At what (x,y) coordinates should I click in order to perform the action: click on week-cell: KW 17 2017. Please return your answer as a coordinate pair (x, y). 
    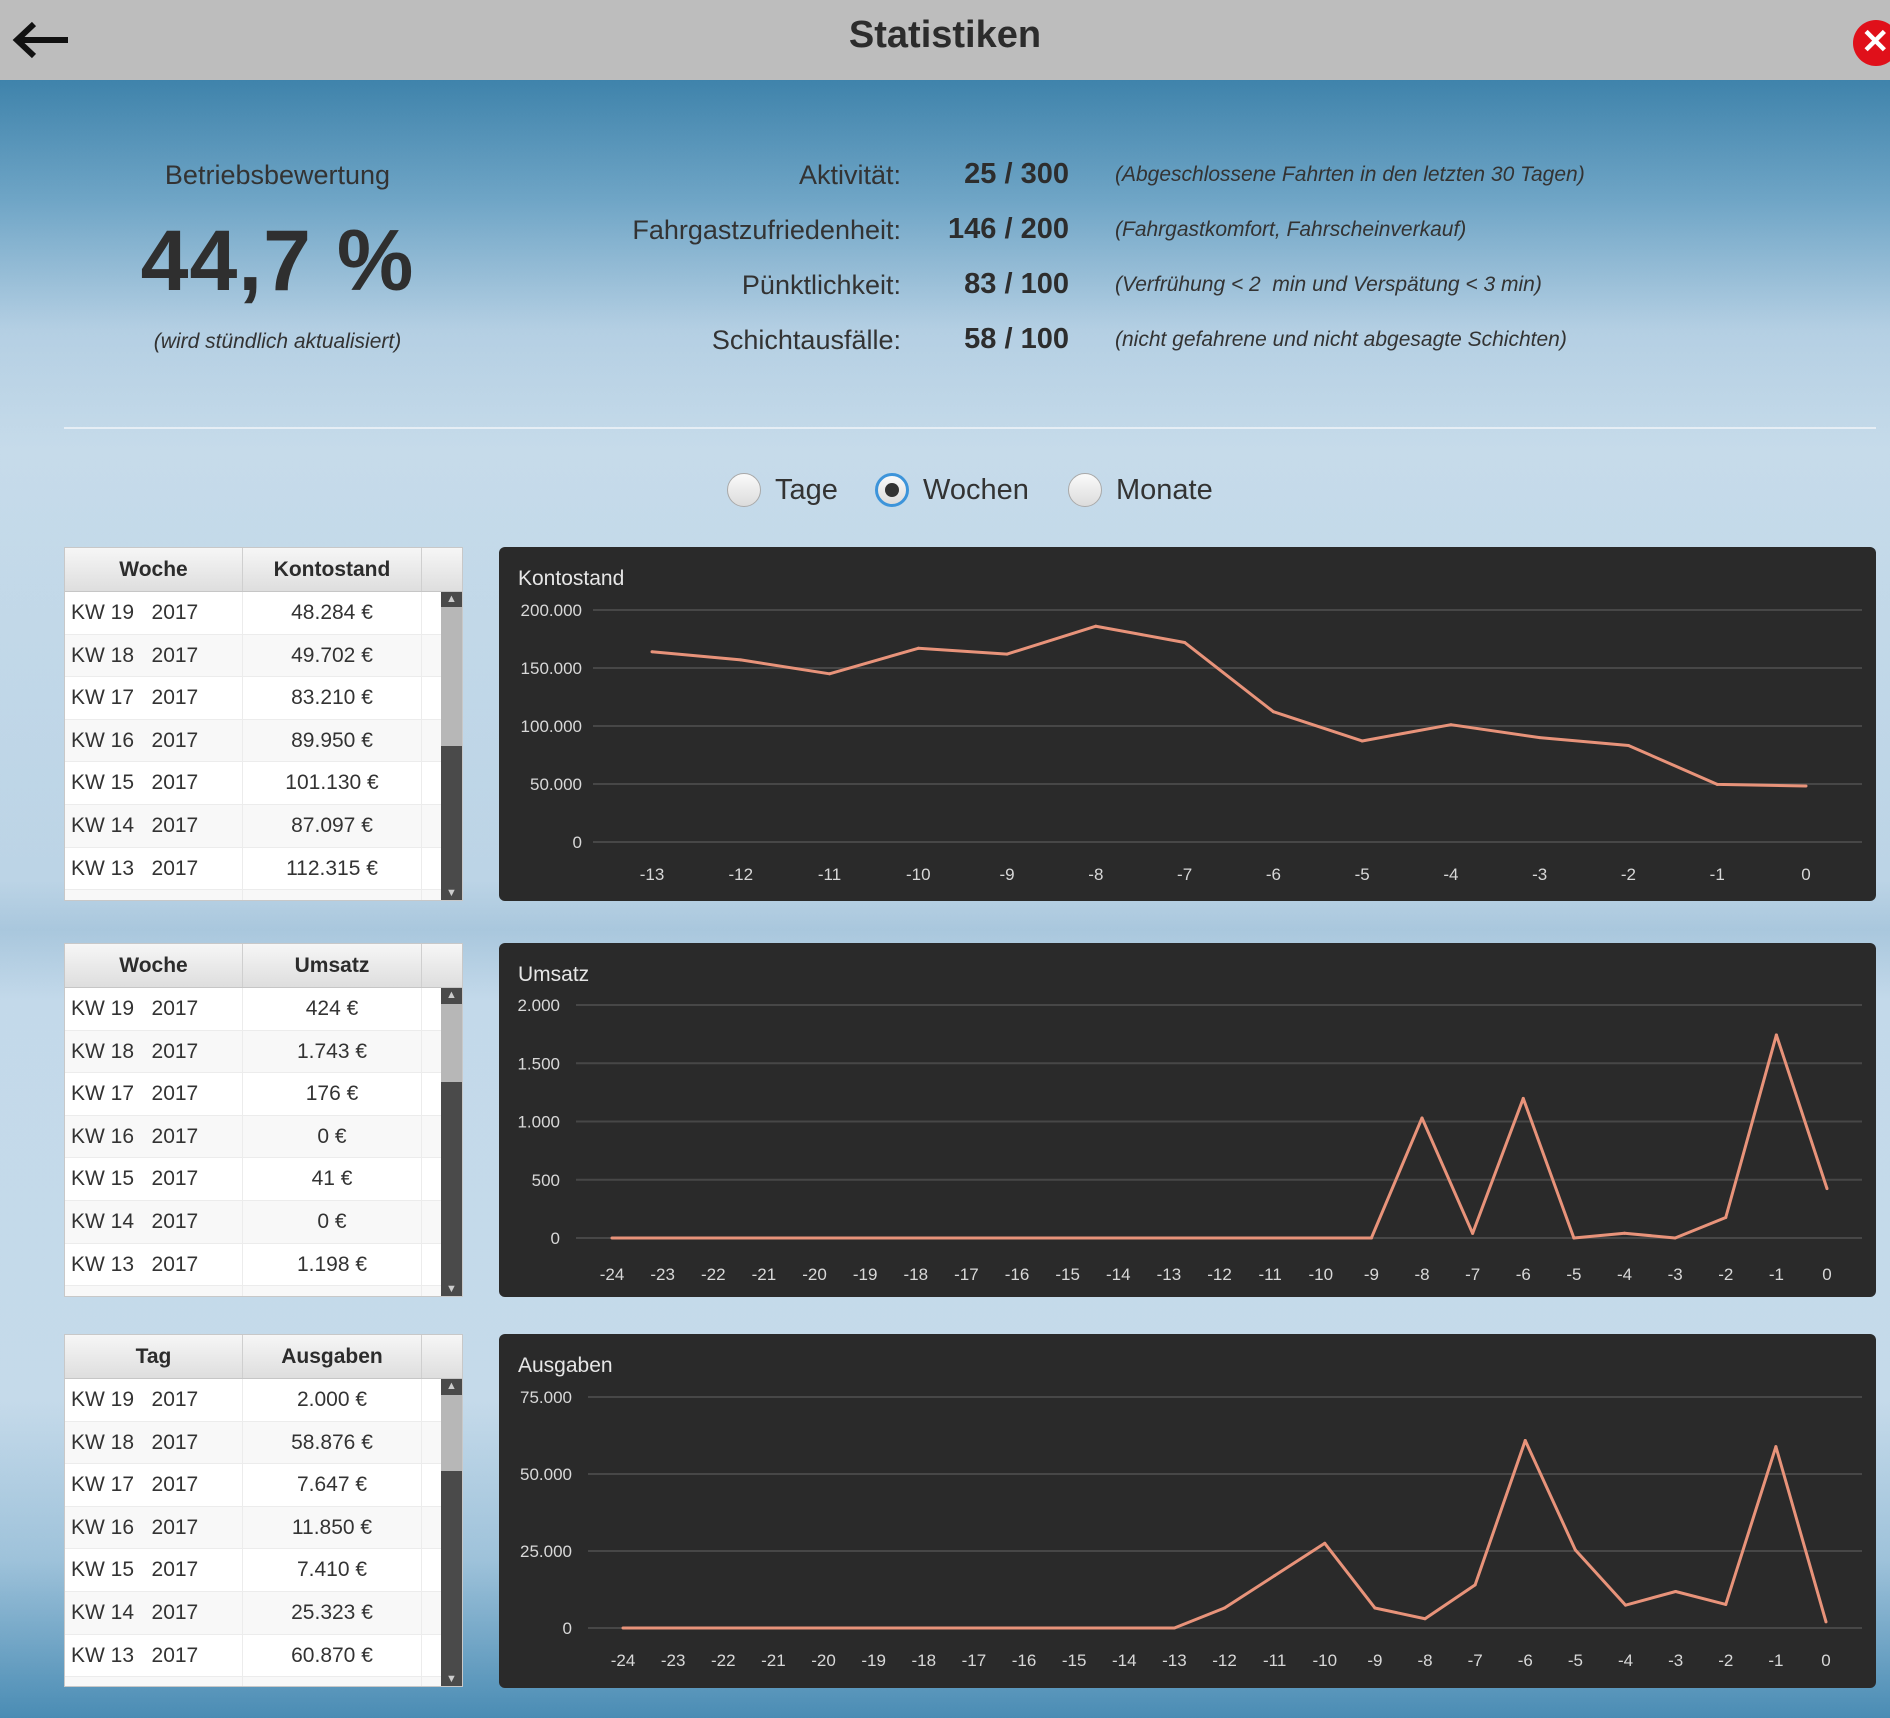
    Looking at the image, I should click on (154, 1094).